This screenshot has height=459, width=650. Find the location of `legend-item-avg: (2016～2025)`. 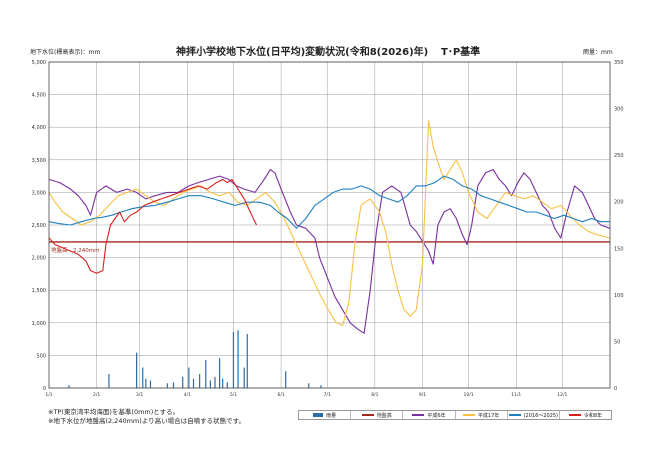

legend-item-avg: (2016～2025) is located at coordinates (534, 415).